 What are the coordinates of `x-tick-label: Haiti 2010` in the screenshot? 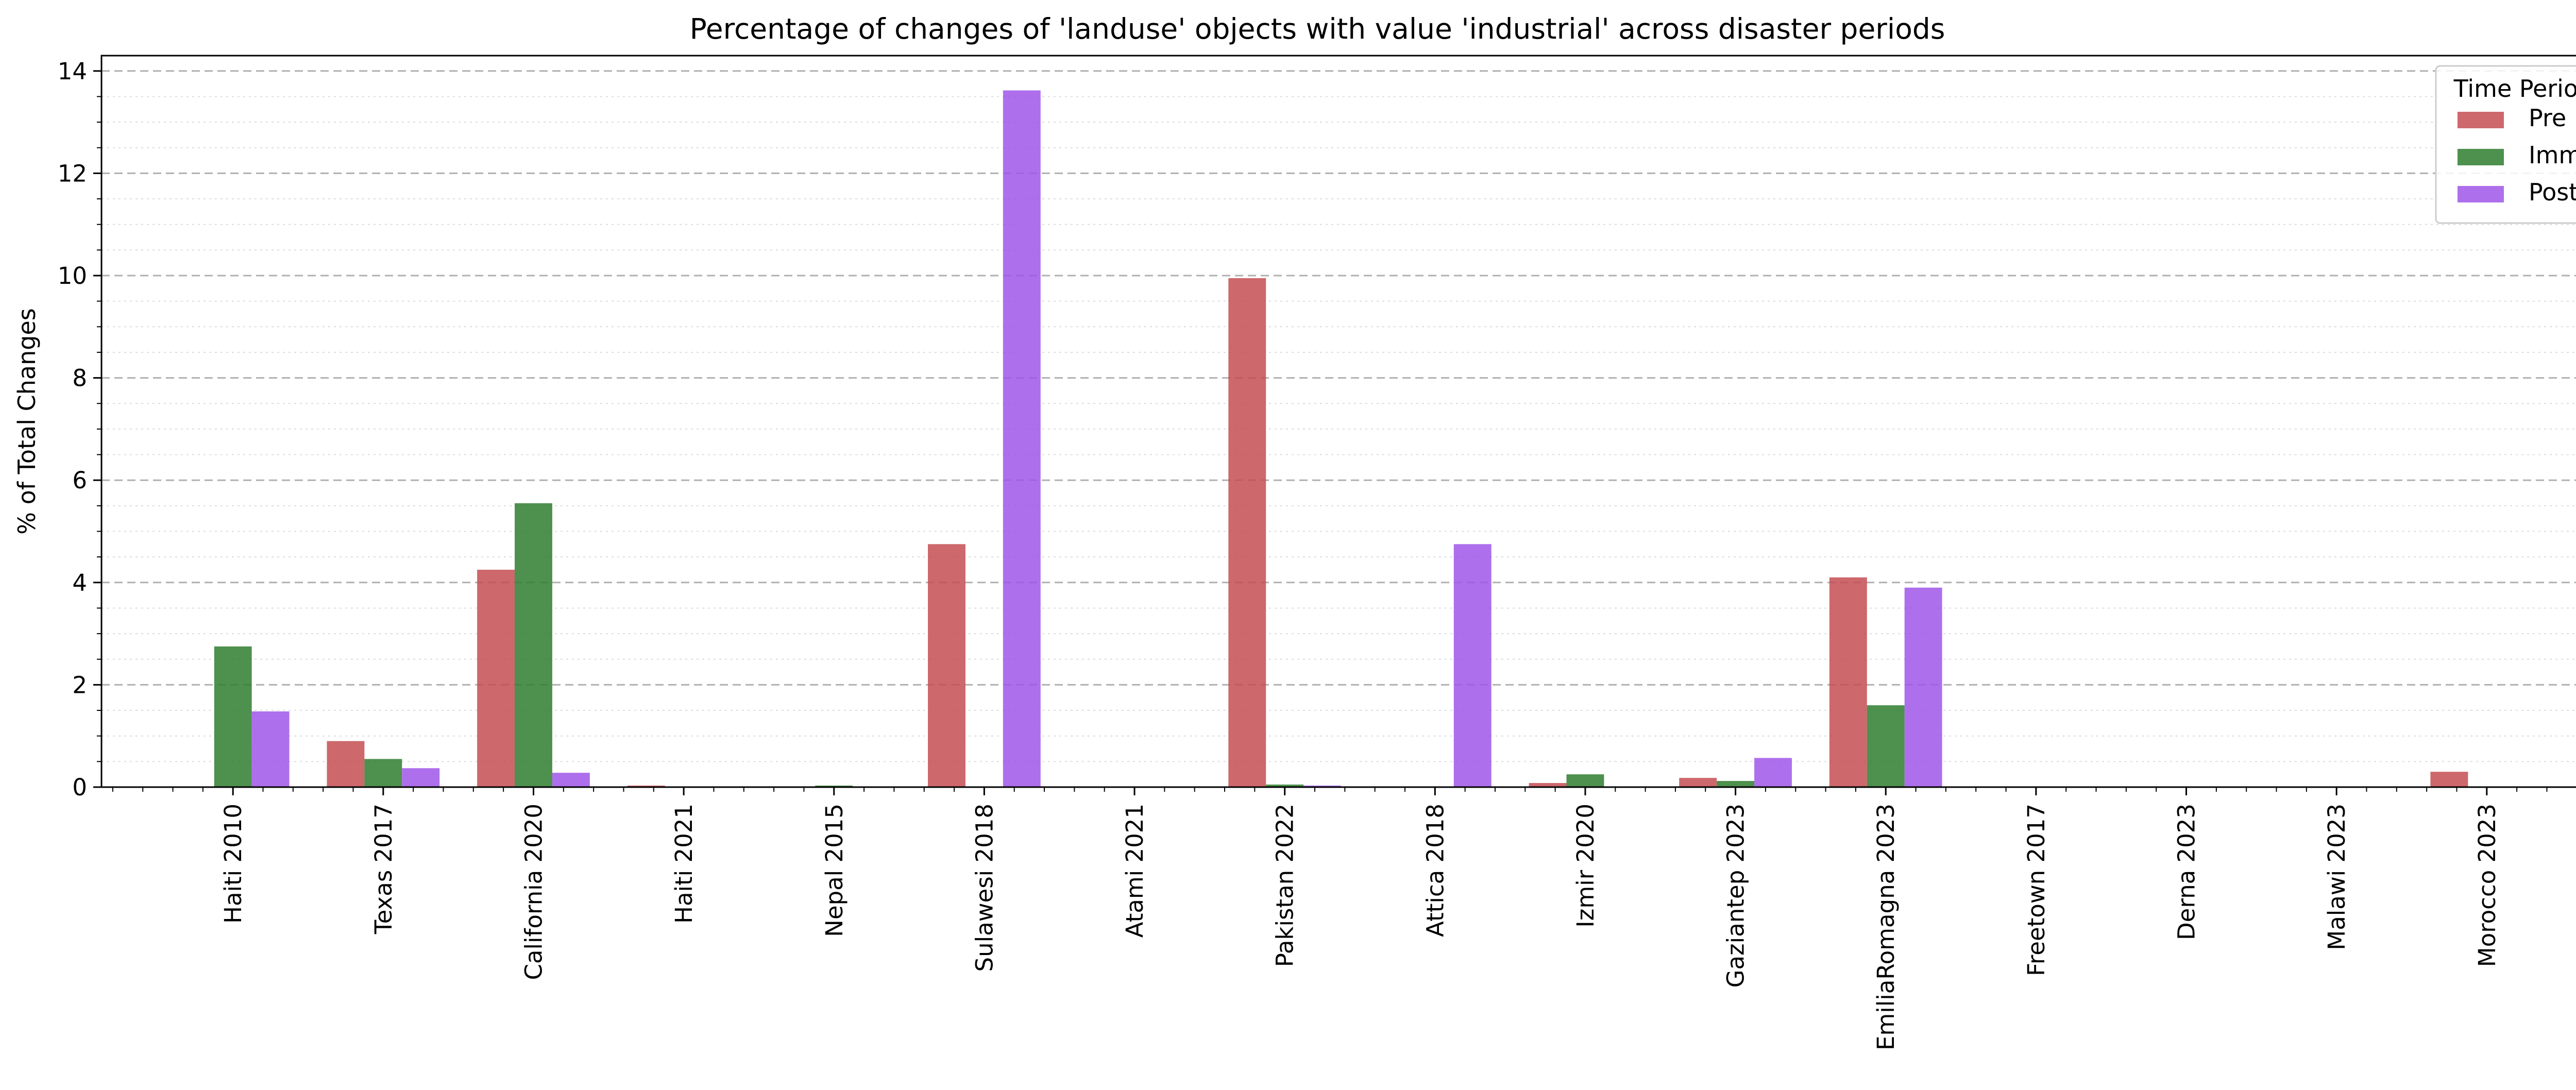 It's located at (233, 864).